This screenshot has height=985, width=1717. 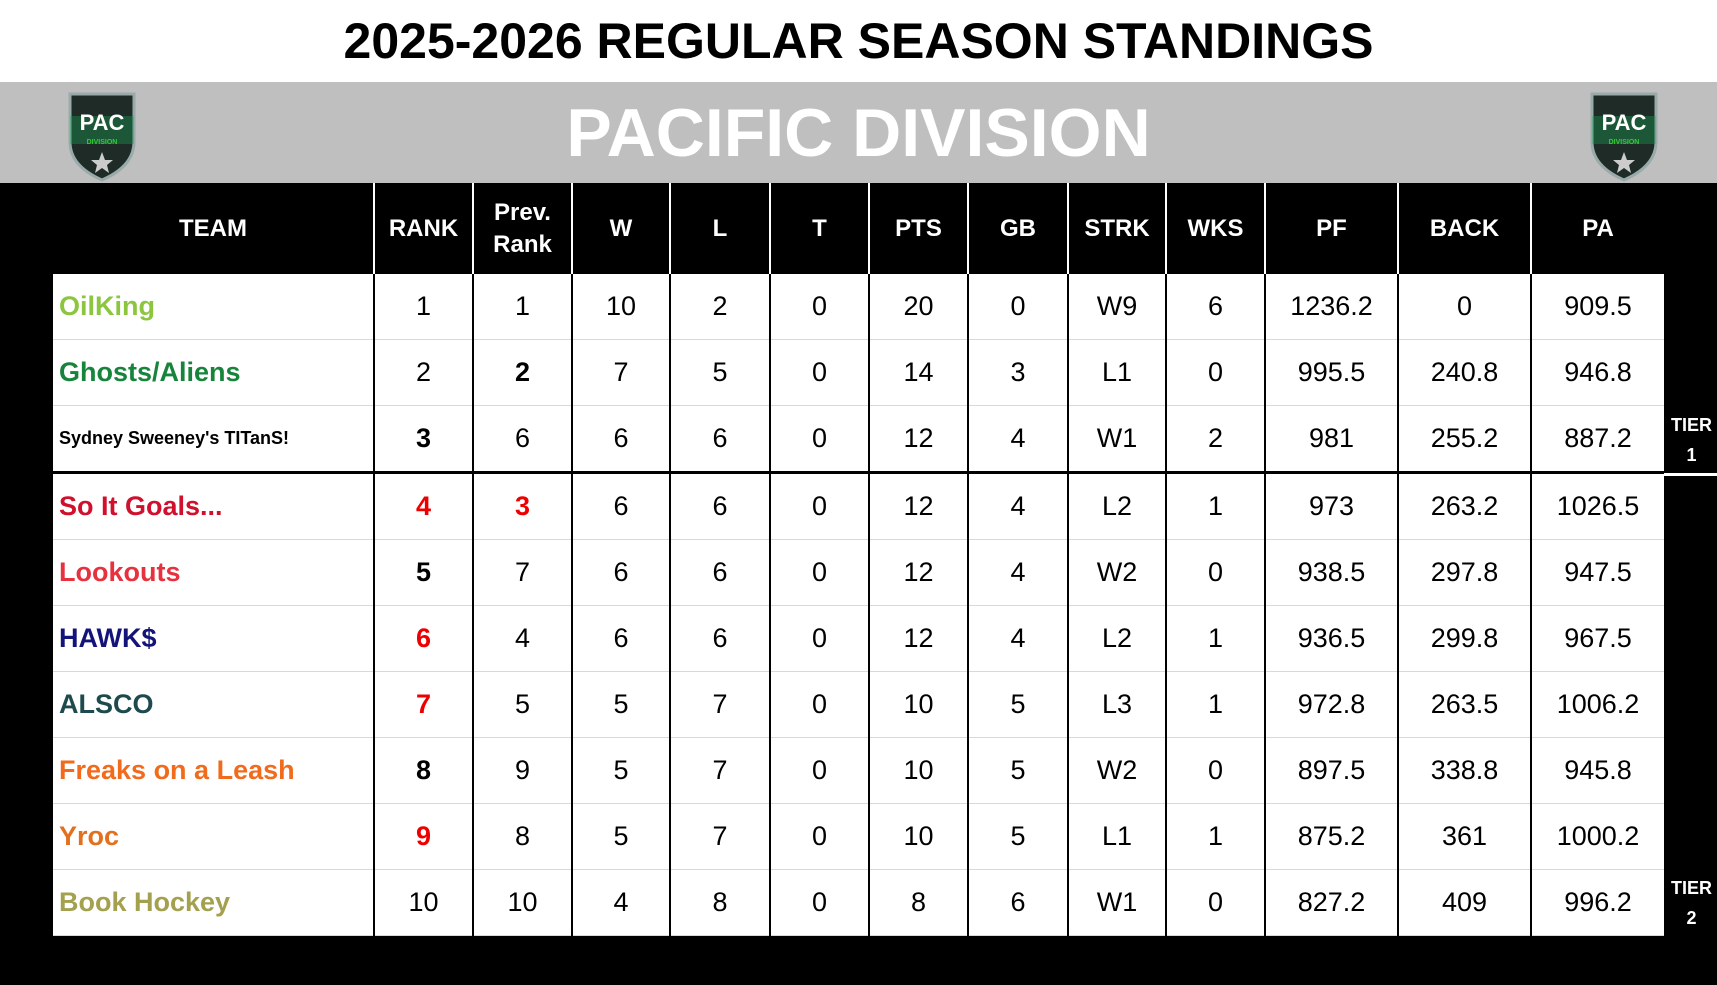 I want to click on stat-cell: 936.5, so click(x=1331, y=638).